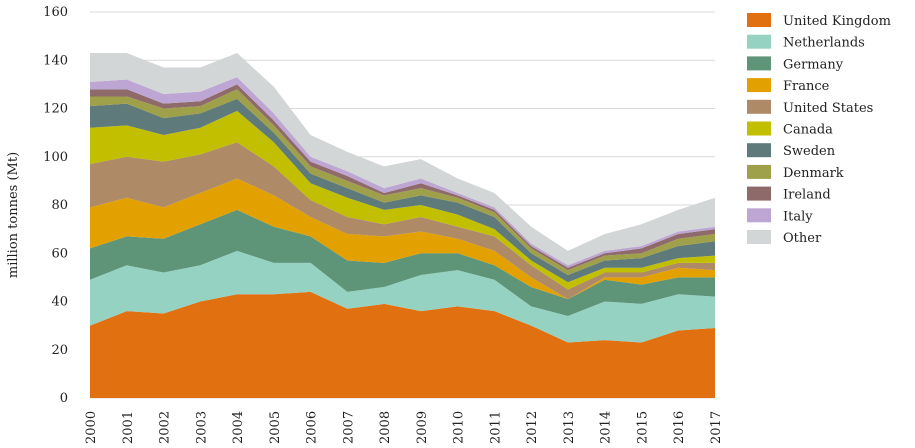 The width and height of the screenshot is (915, 448). I want to click on x-tick-label: 2008, so click(385, 427).